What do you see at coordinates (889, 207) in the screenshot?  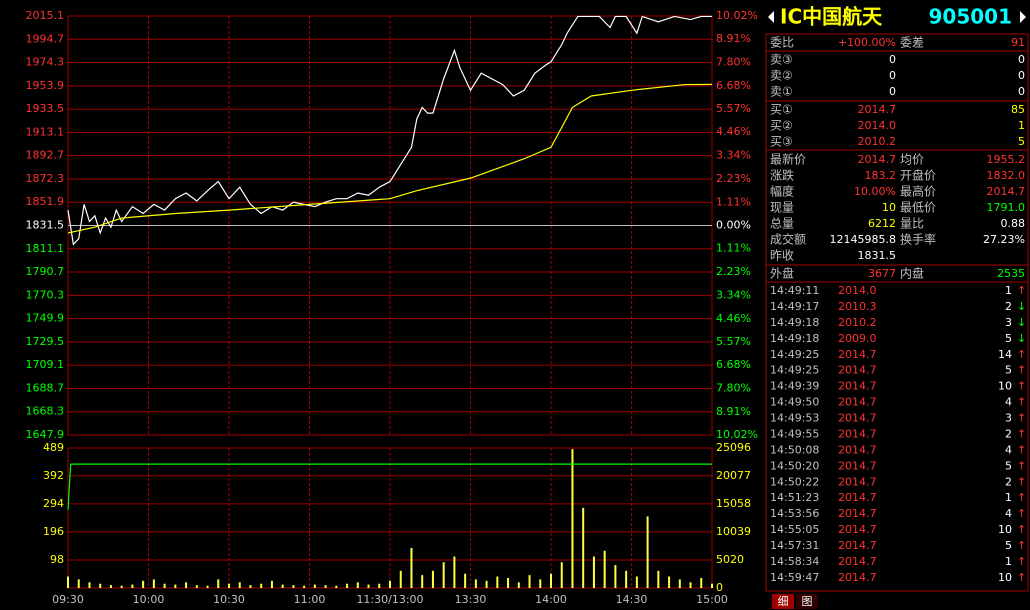 I see `row-value: 10` at bounding box center [889, 207].